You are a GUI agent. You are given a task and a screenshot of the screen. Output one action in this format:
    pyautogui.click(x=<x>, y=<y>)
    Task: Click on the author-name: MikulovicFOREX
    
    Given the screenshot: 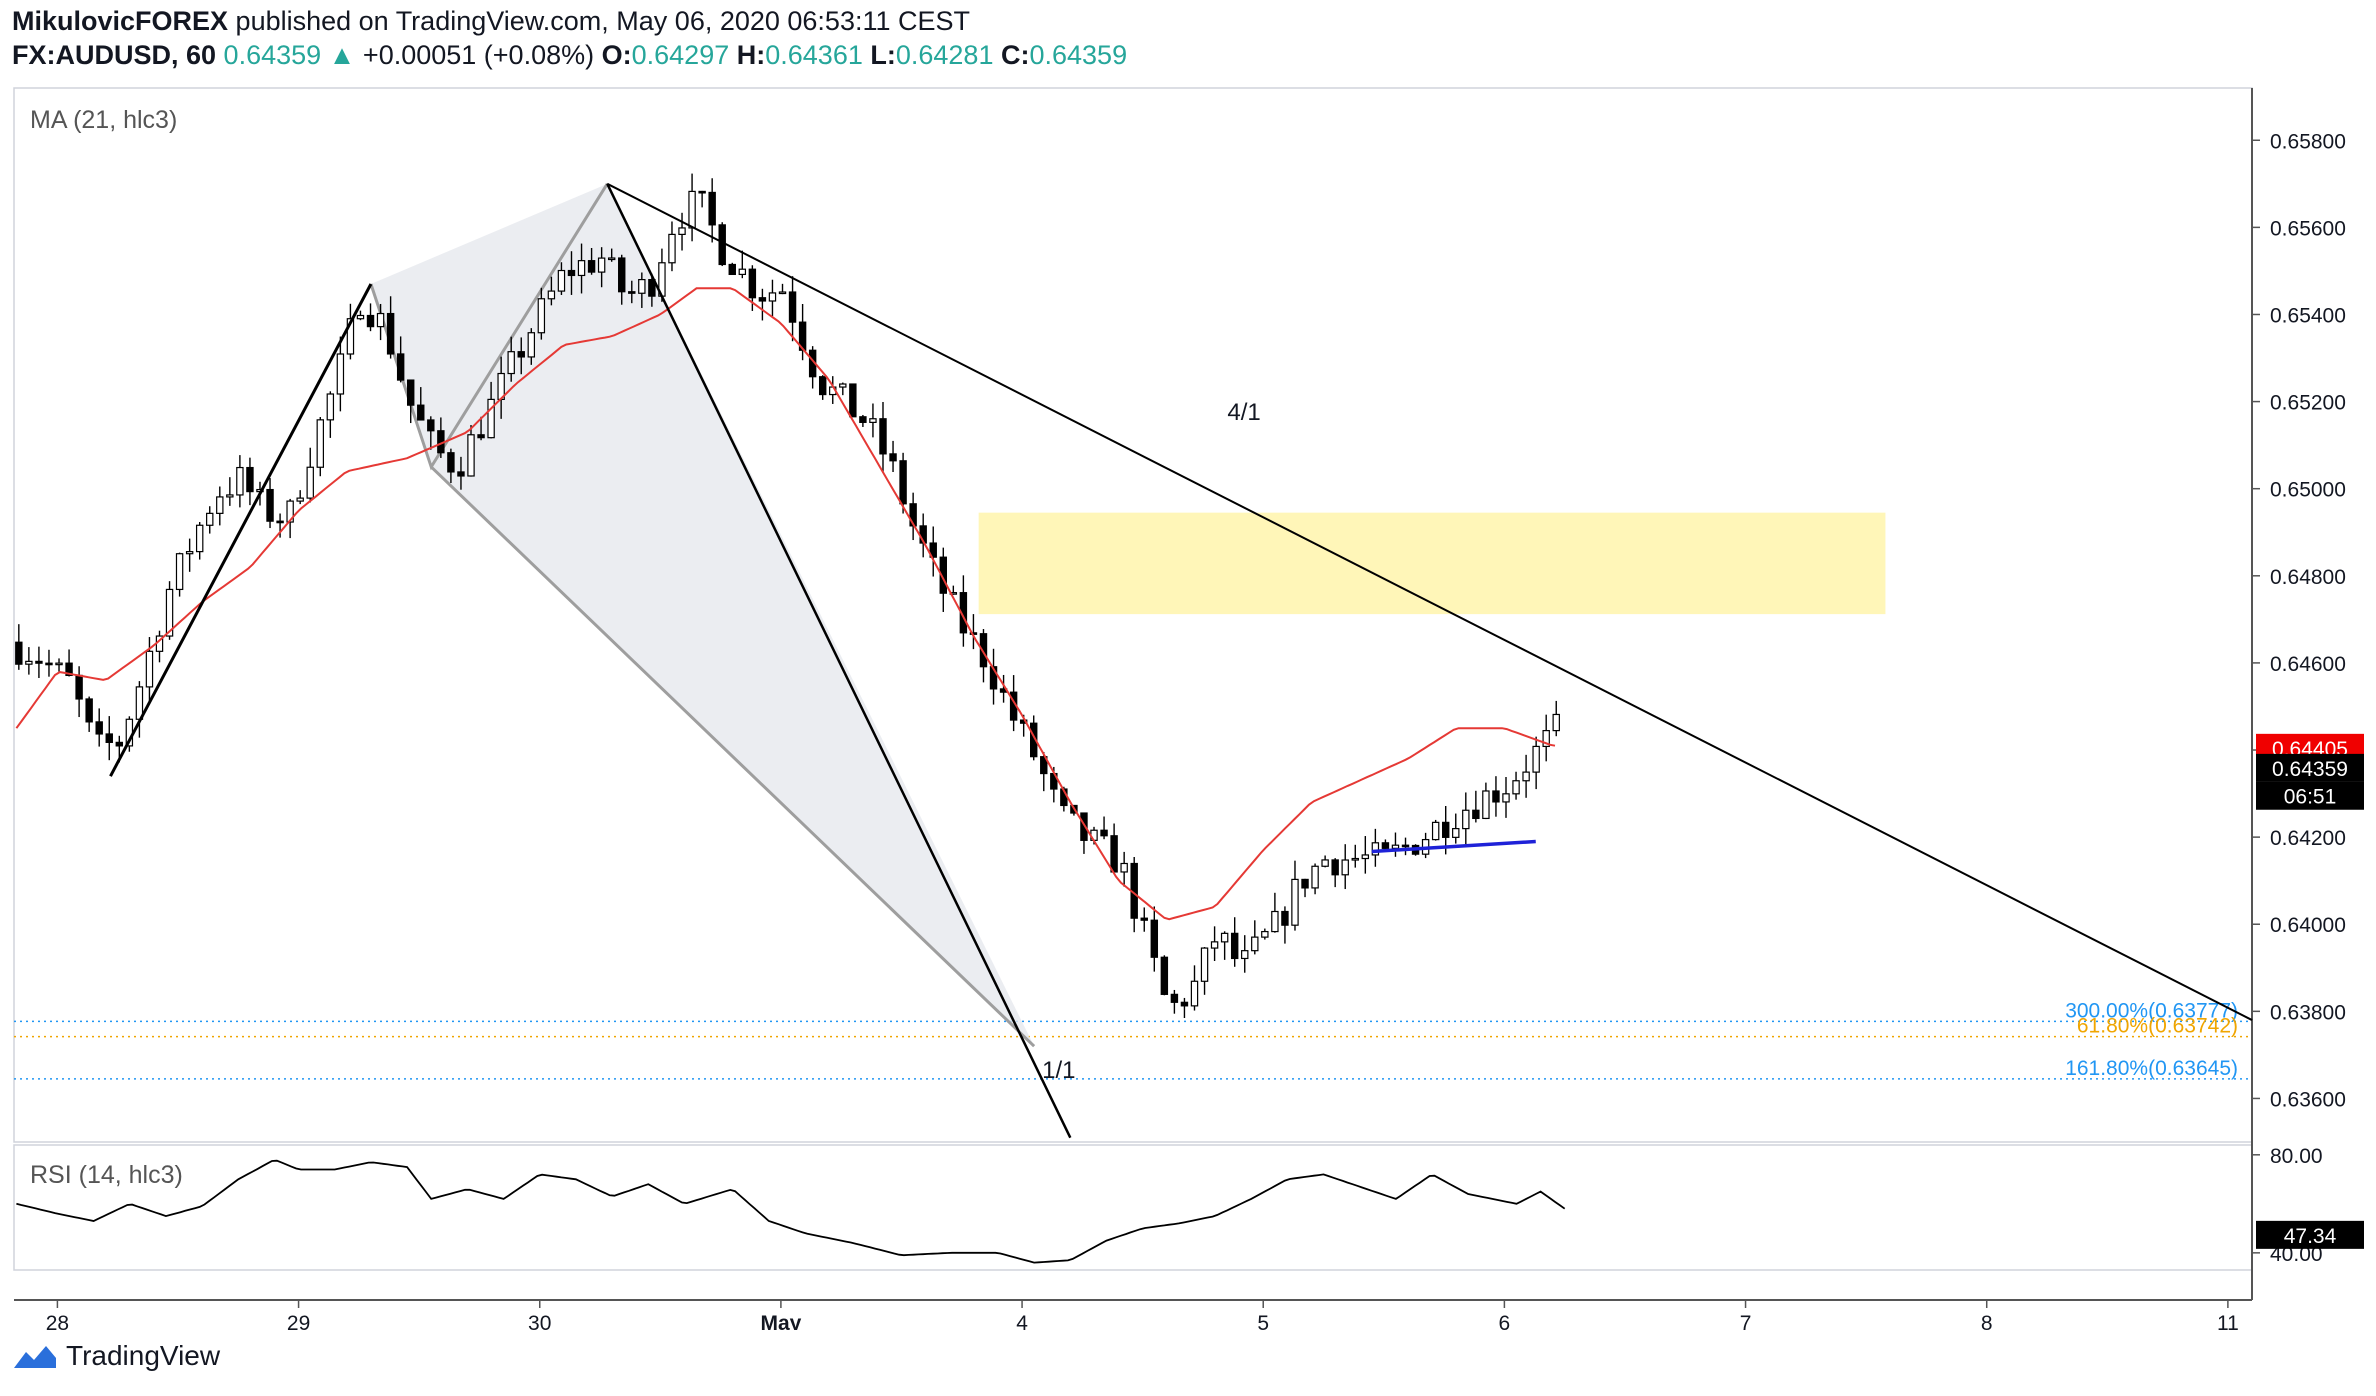 What is the action you would take?
    pyautogui.click(x=120, y=21)
    